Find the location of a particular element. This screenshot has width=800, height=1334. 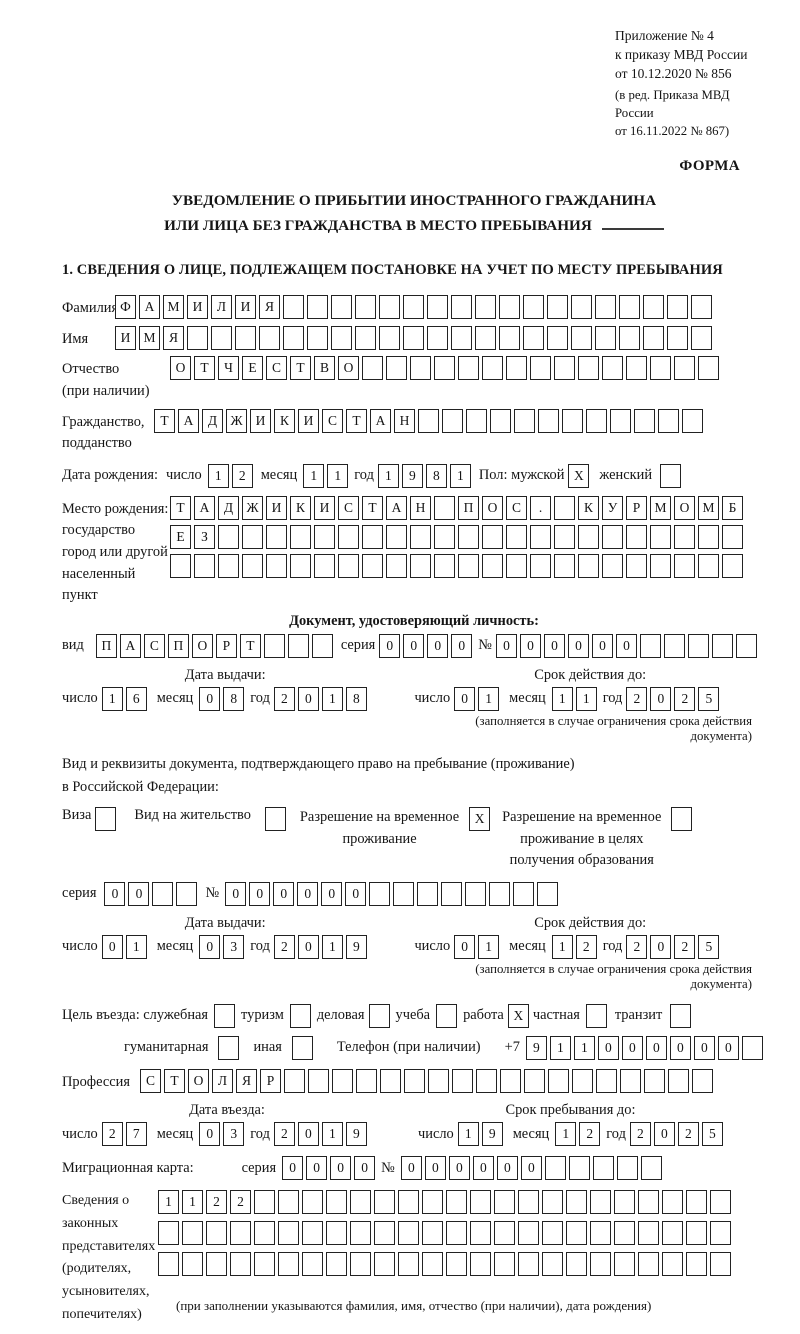

citizenship-cell: И is located at coordinates (260, 420).